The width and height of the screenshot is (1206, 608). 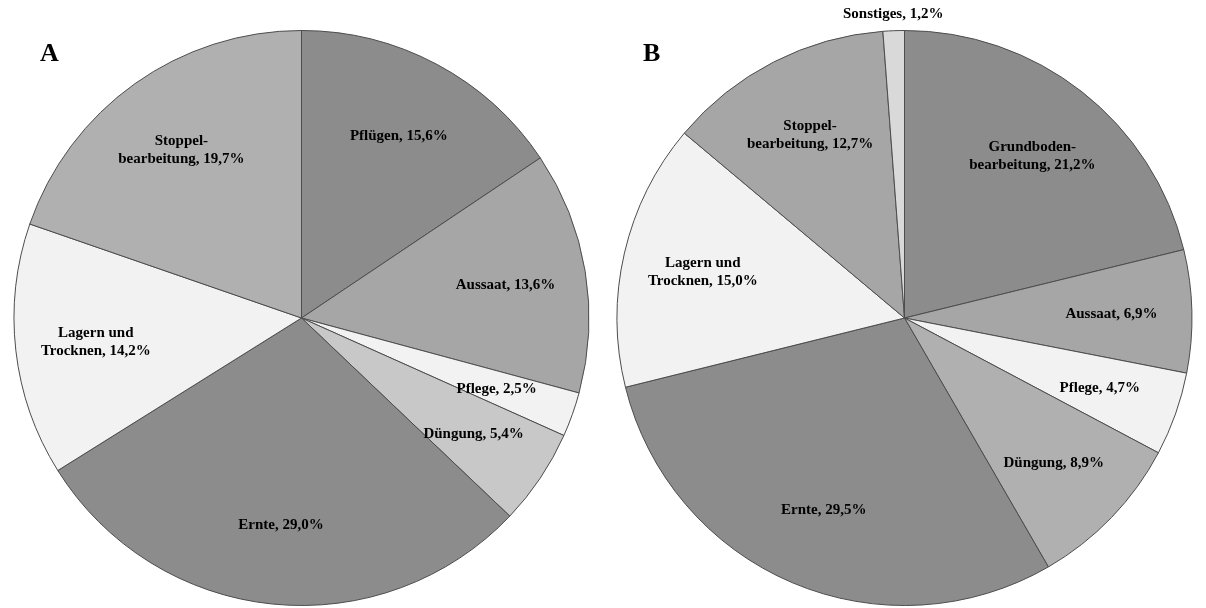 I want to click on slice-label: Ernte, 29,0%, so click(x=281, y=523).